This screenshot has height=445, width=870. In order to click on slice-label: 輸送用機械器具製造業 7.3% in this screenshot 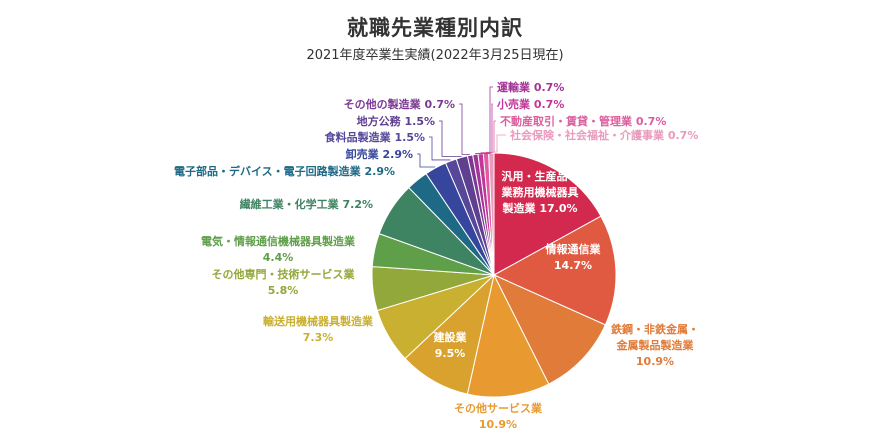, I will do `click(318, 329)`.